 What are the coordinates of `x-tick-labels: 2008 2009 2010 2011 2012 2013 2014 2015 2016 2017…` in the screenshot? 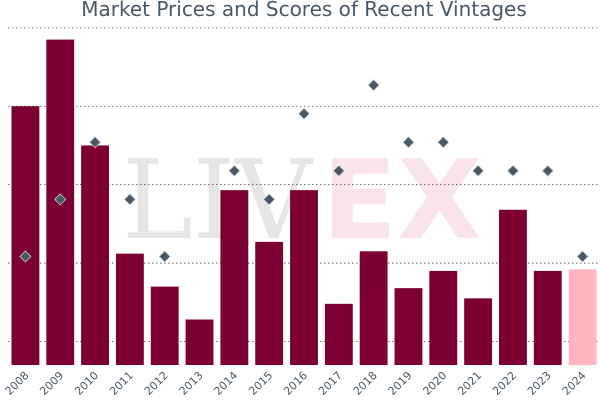 It's located at (296, 383).